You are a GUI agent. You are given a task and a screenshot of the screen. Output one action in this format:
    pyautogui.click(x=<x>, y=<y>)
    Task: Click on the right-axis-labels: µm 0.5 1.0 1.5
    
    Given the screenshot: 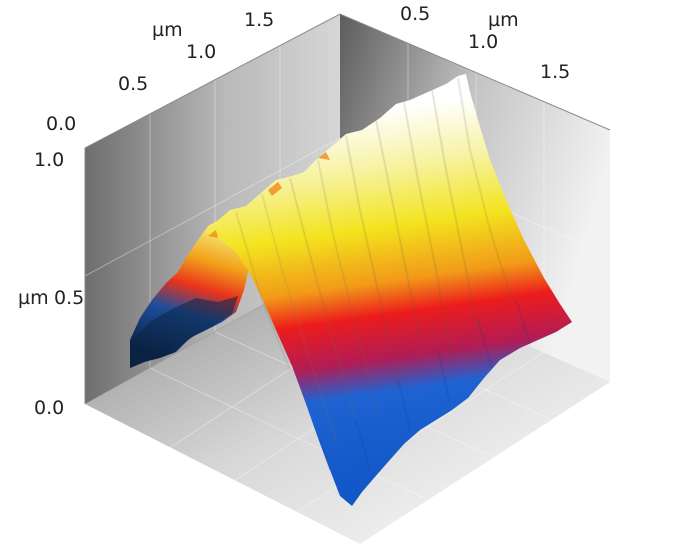 What is the action you would take?
    pyautogui.click(x=485, y=43)
    